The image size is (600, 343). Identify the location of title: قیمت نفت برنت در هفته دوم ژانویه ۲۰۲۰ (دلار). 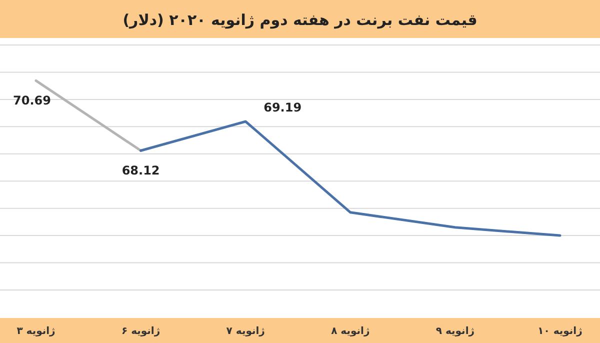
(300, 20).